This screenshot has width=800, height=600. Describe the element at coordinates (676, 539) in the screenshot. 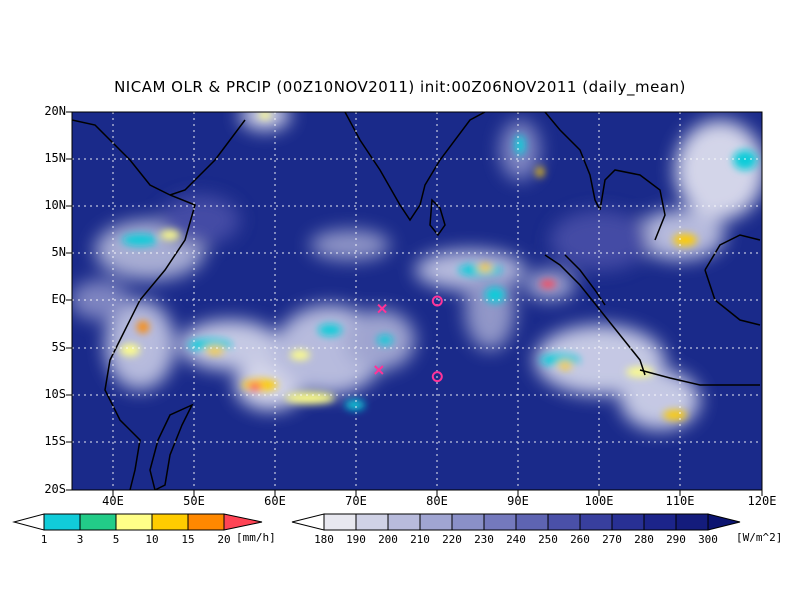

I see `olr-colorbar-label: 290` at that location.